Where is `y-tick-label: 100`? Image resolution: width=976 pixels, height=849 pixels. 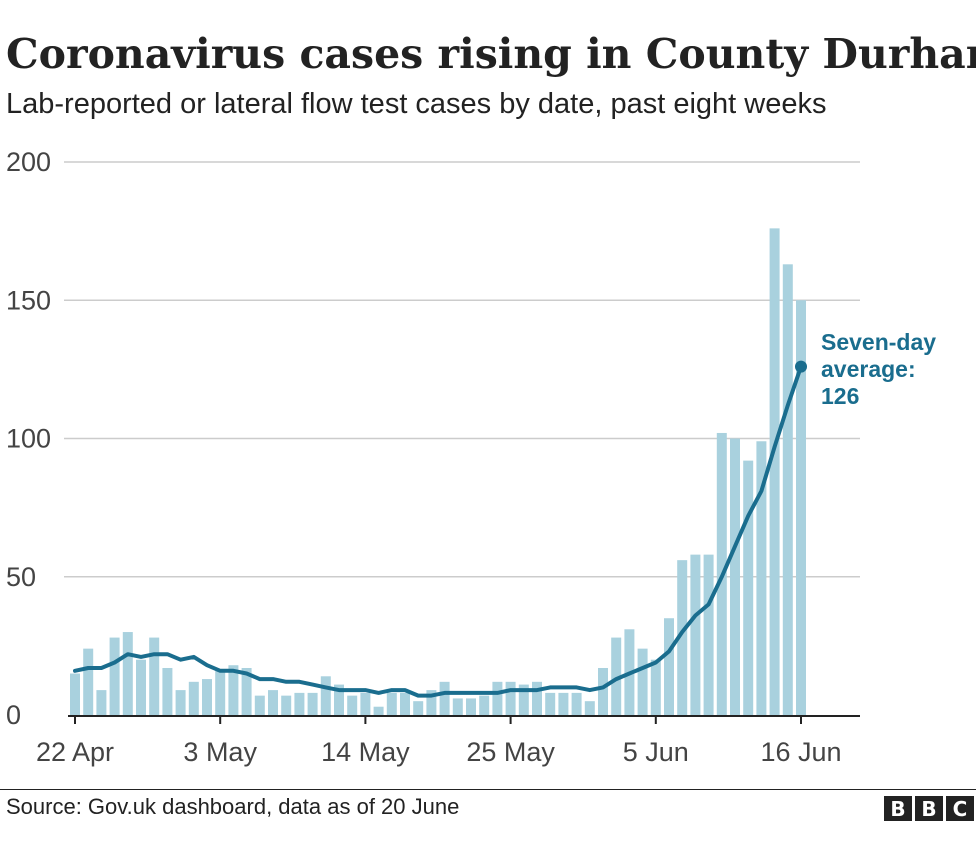 y-tick-label: 100 is located at coordinates (28, 439).